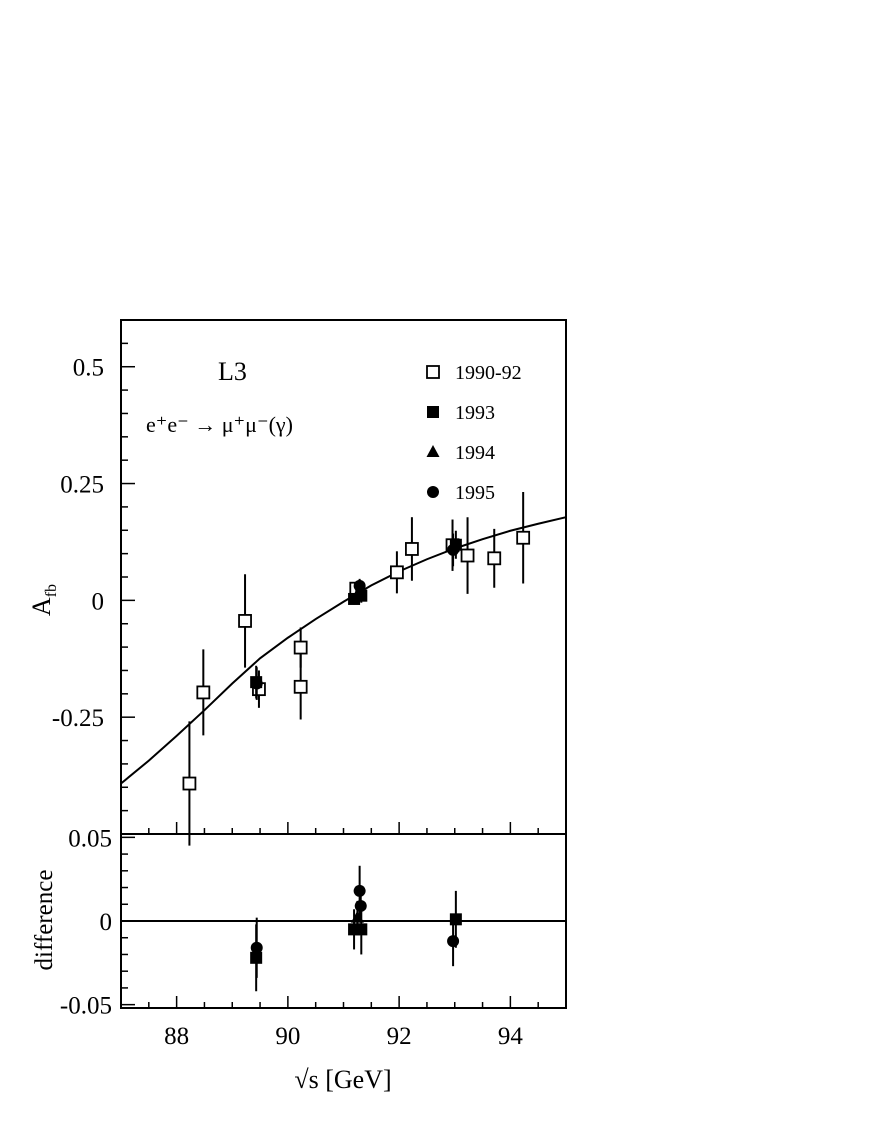 The image size is (872, 1128). What do you see at coordinates (475, 453) in the screenshot?
I see `legend-label: 1994` at bounding box center [475, 453].